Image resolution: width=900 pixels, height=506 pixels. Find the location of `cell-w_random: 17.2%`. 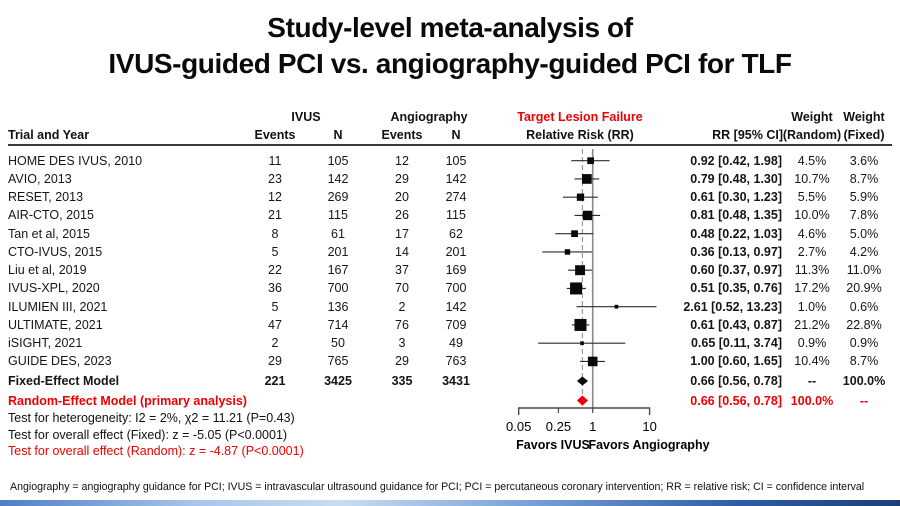

cell-w_random: 17.2% is located at coordinates (812, 288).